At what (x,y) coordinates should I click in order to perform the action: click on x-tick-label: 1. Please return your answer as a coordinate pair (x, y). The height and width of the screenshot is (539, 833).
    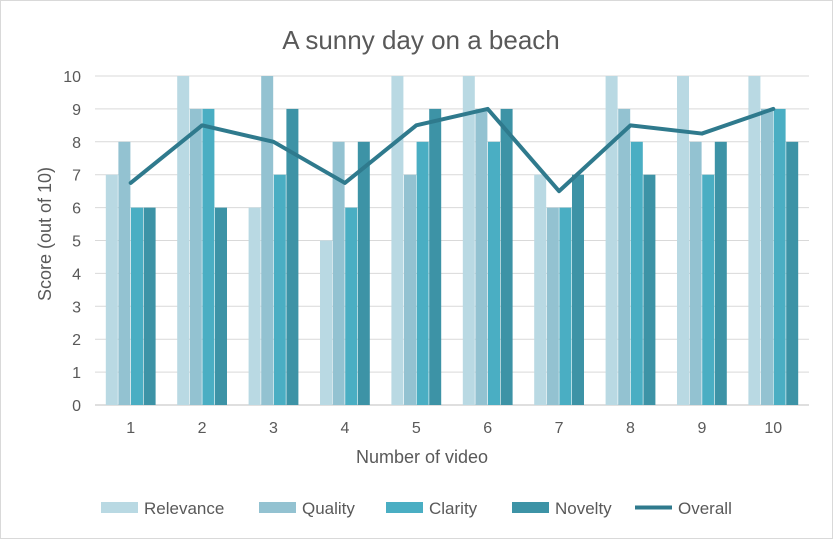
    Looking at the image, I should click on (130, 428).